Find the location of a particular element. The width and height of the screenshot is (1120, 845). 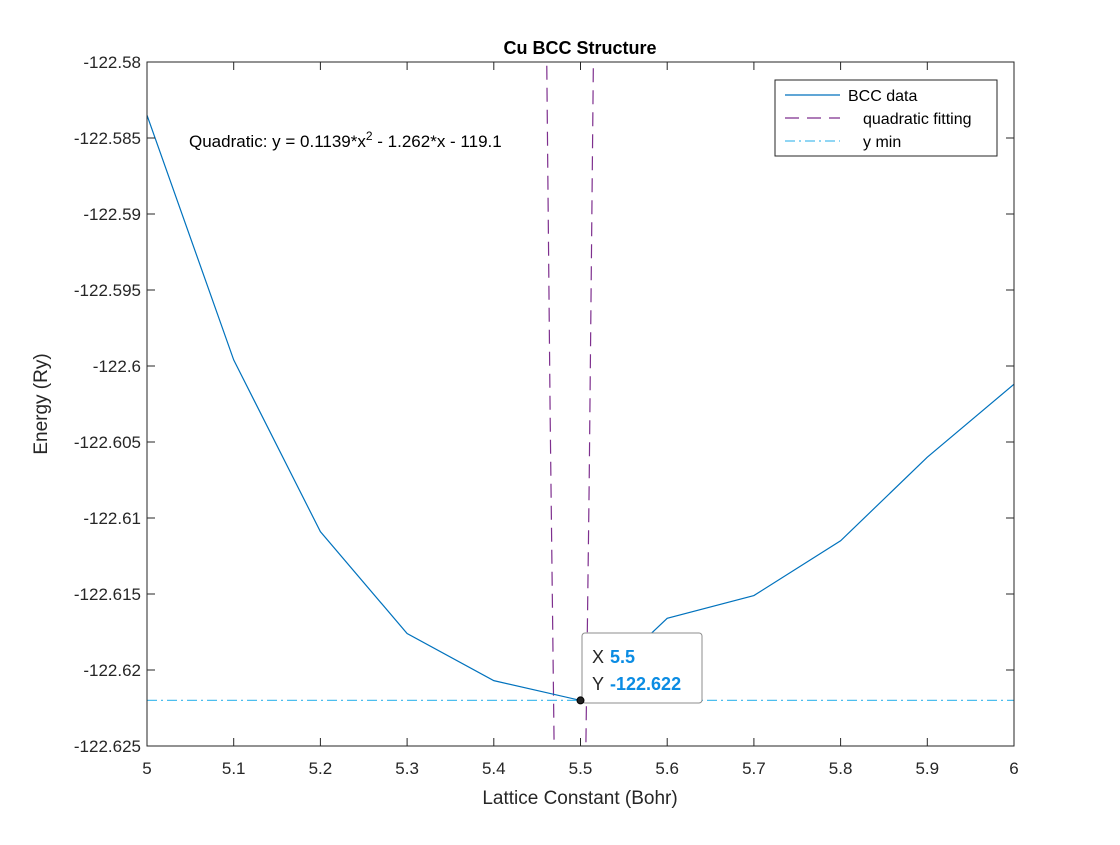

legend-label-bcc-data: BCC data is located at coordinates (882, 96).